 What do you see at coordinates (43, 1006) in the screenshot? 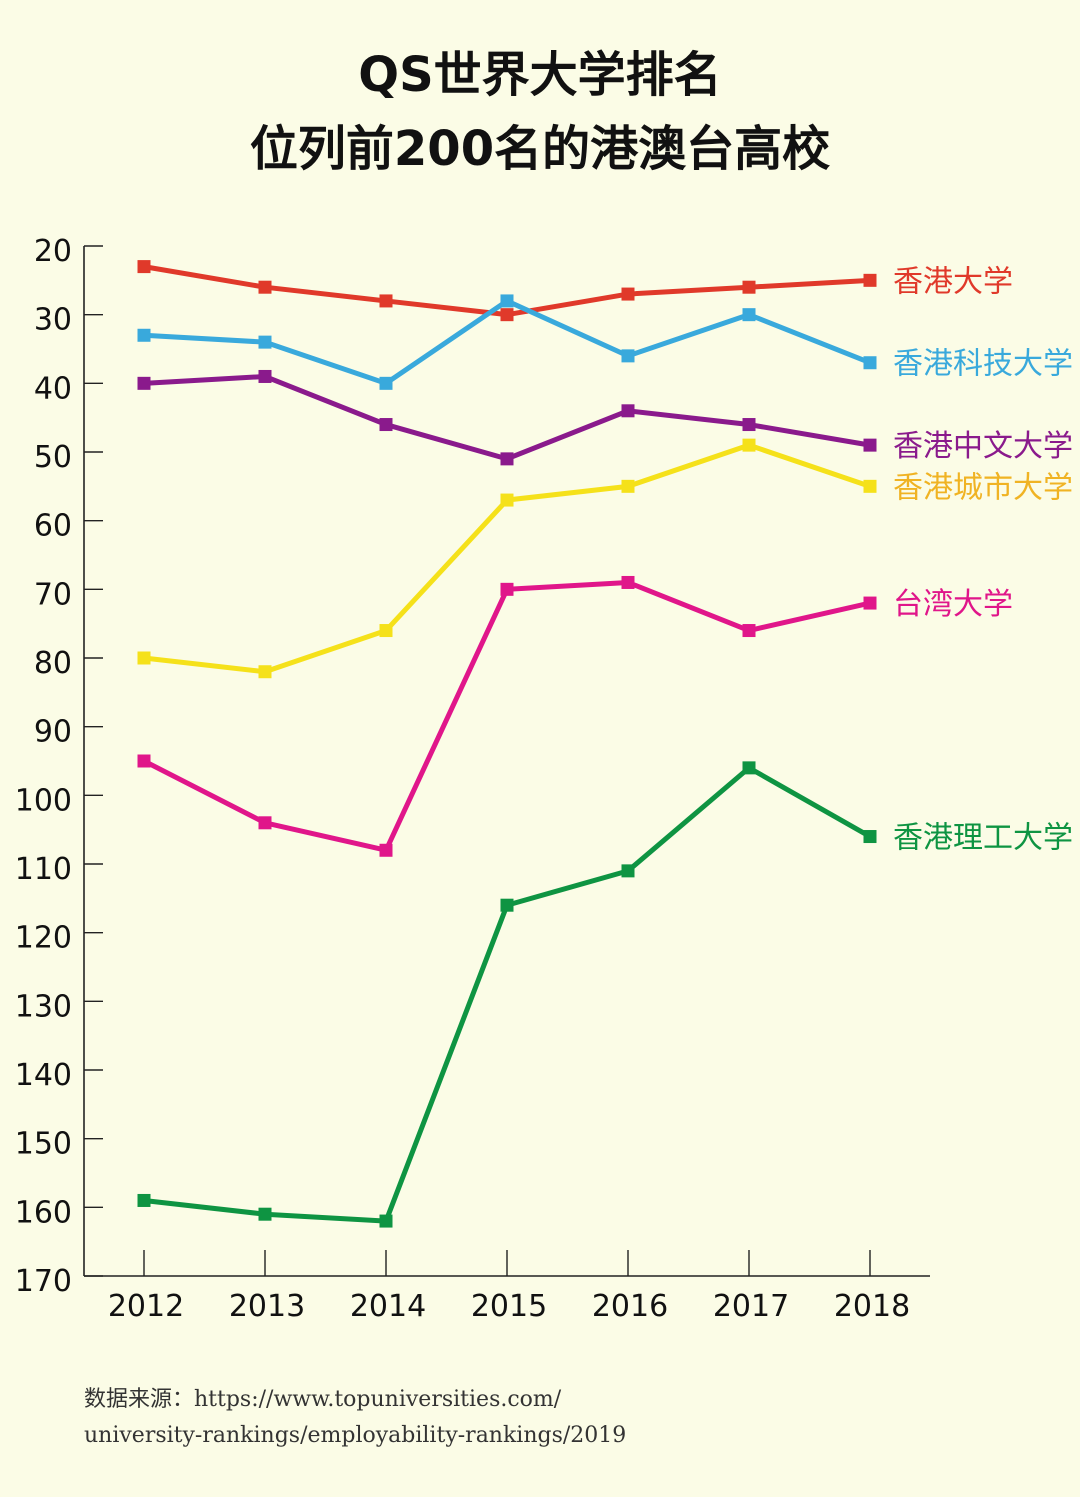
I see `y-tick-label: 130` at bounding box center [43, 1006].